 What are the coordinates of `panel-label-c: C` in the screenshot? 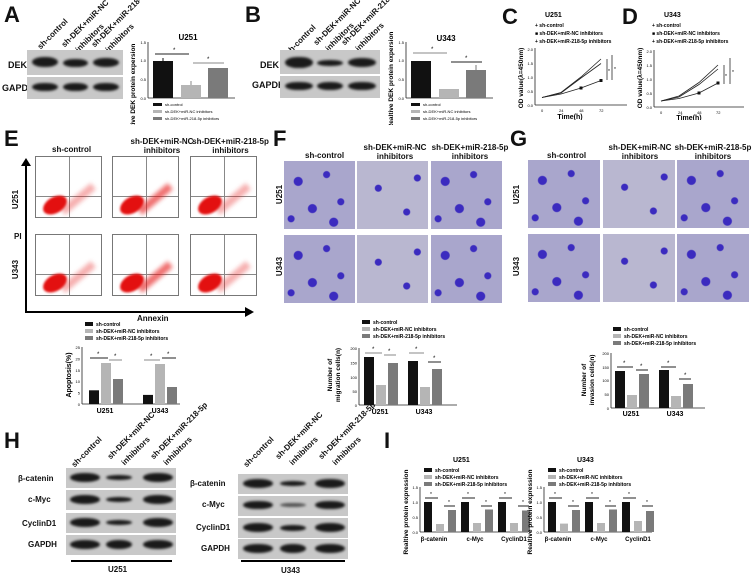 It's located at (510, 16).